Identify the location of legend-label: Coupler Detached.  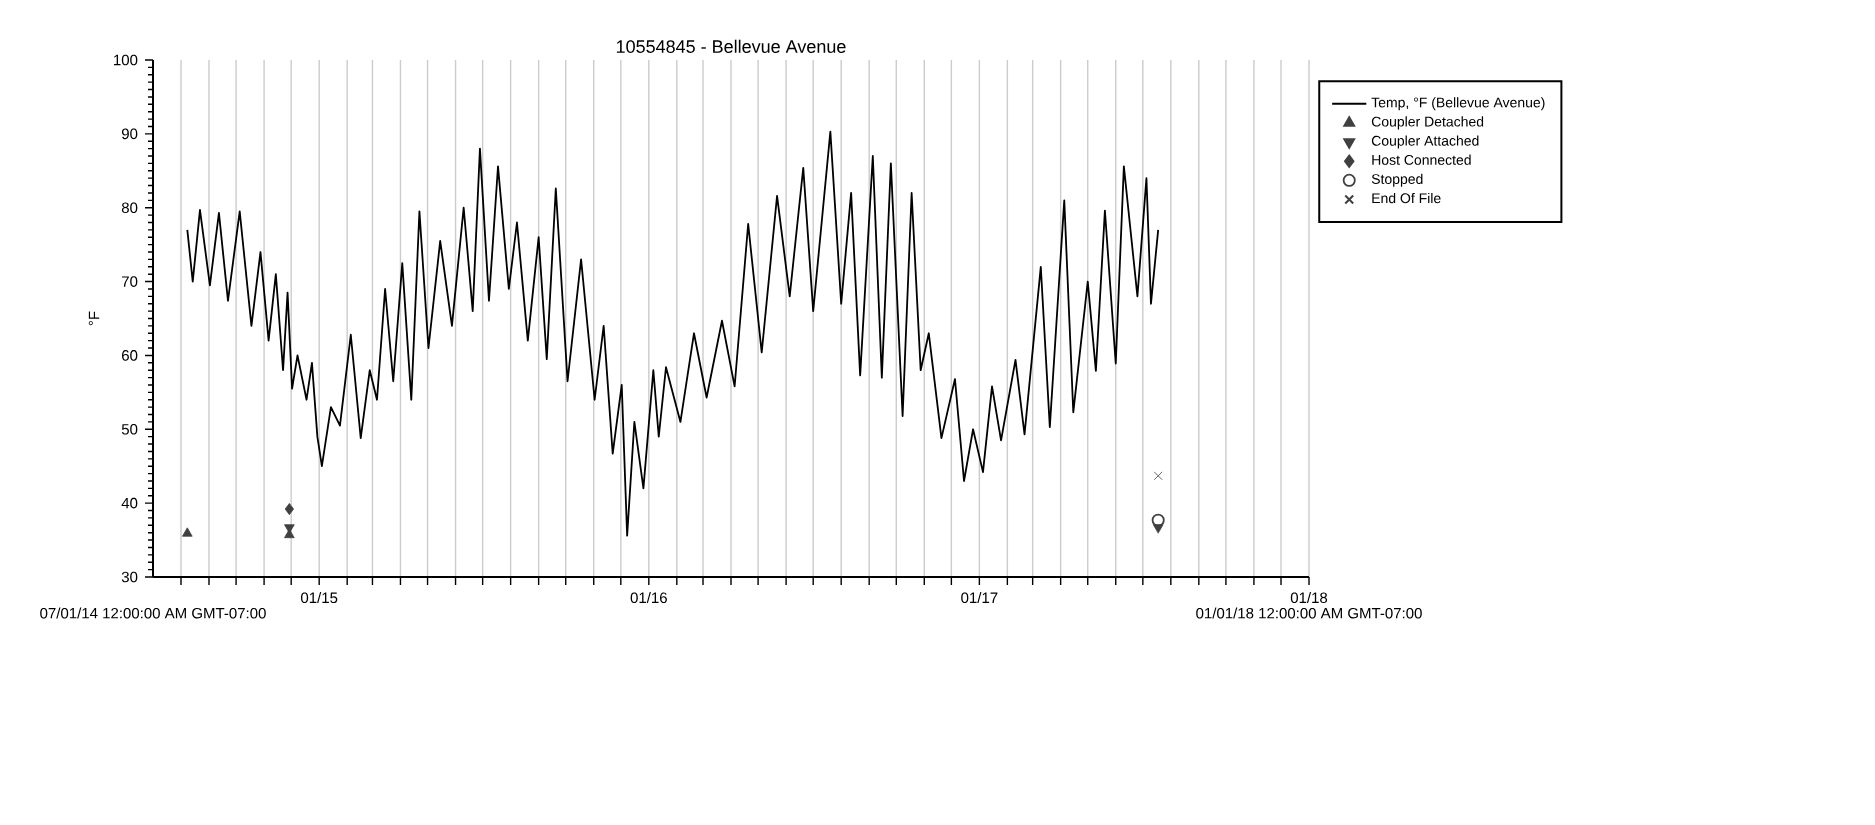
(1427, 123).